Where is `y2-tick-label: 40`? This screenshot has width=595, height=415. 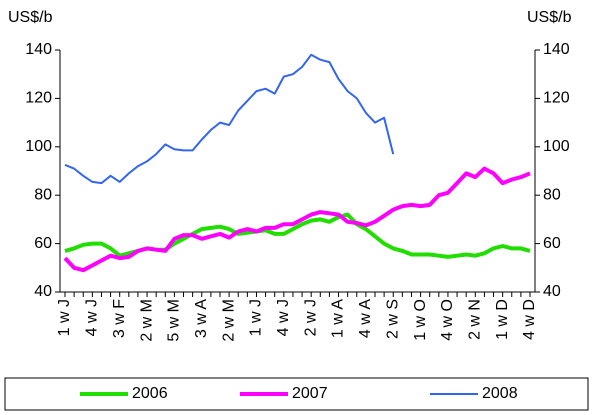
y2-tick-label: 40 is located at coordinates (552, 291).